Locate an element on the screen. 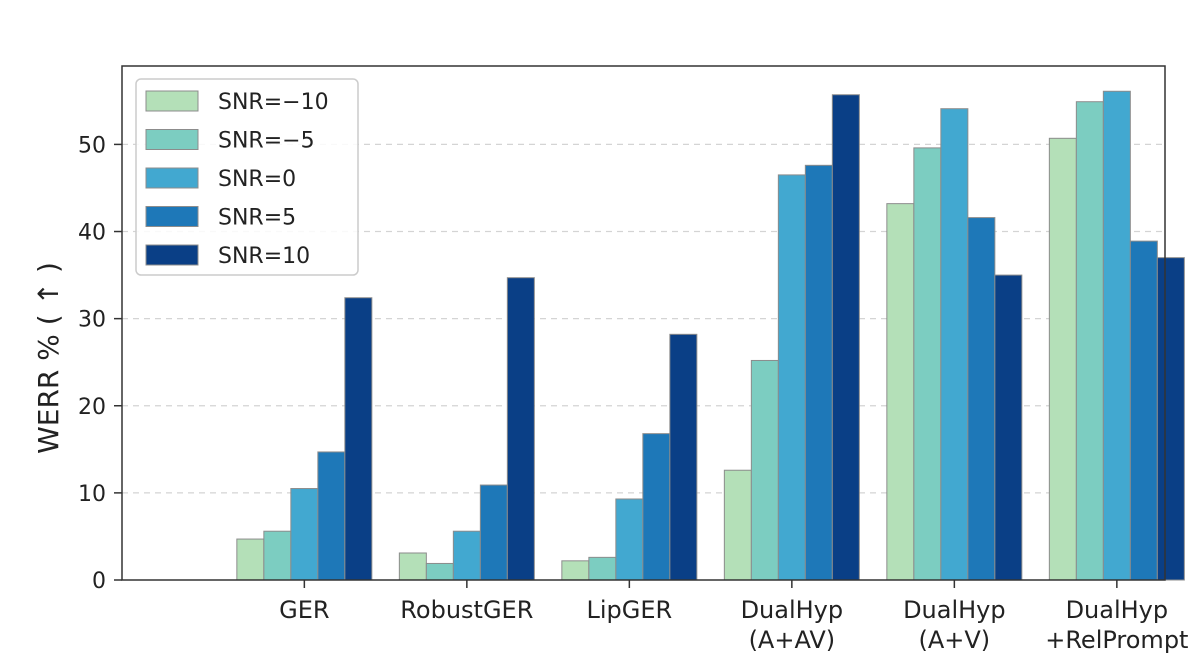 The width and height of the screenshot is (1200, 663). y-tick-label: 30 is located at coordinates (92, 320).